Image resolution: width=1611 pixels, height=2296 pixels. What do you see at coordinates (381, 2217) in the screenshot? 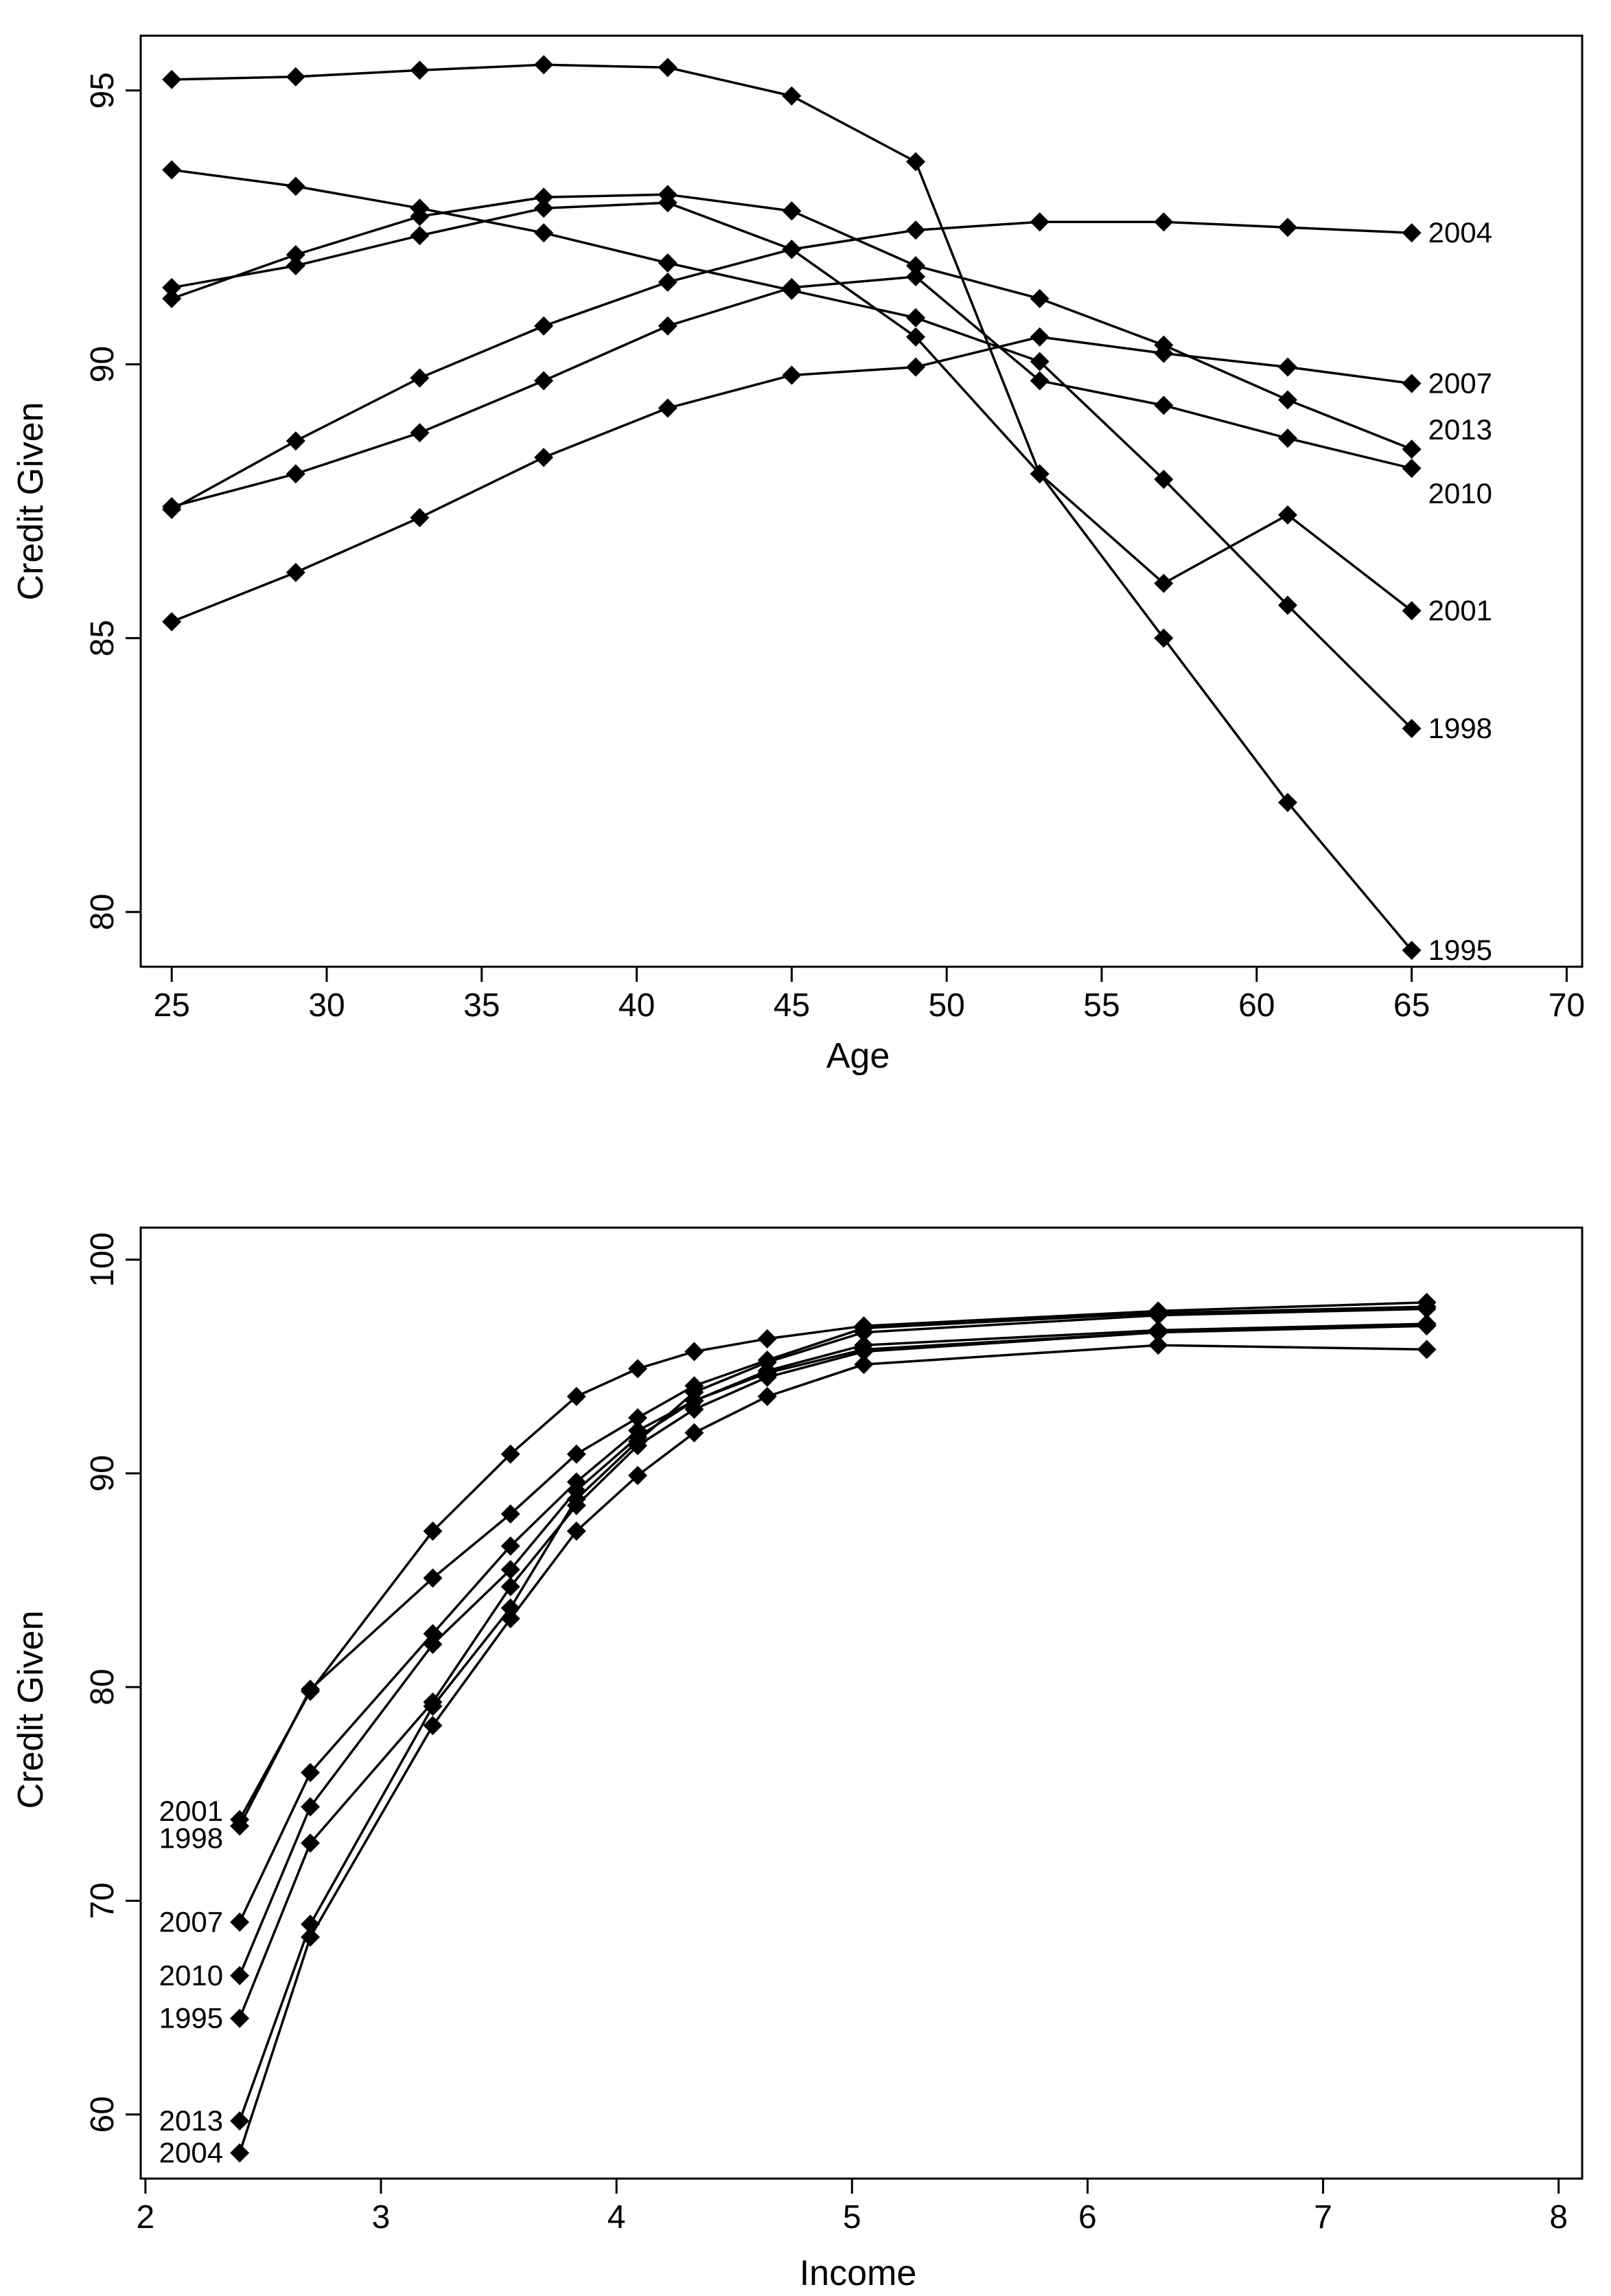
I see `x-tick-label: 3` at bounding box center [381, 2217].